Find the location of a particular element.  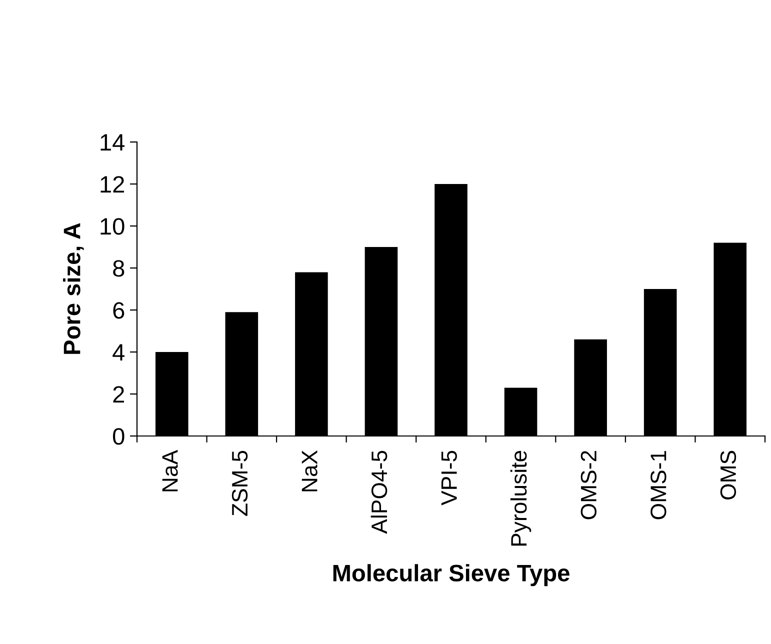

x-tick-label: NaA is located at coordinates (170, 471).